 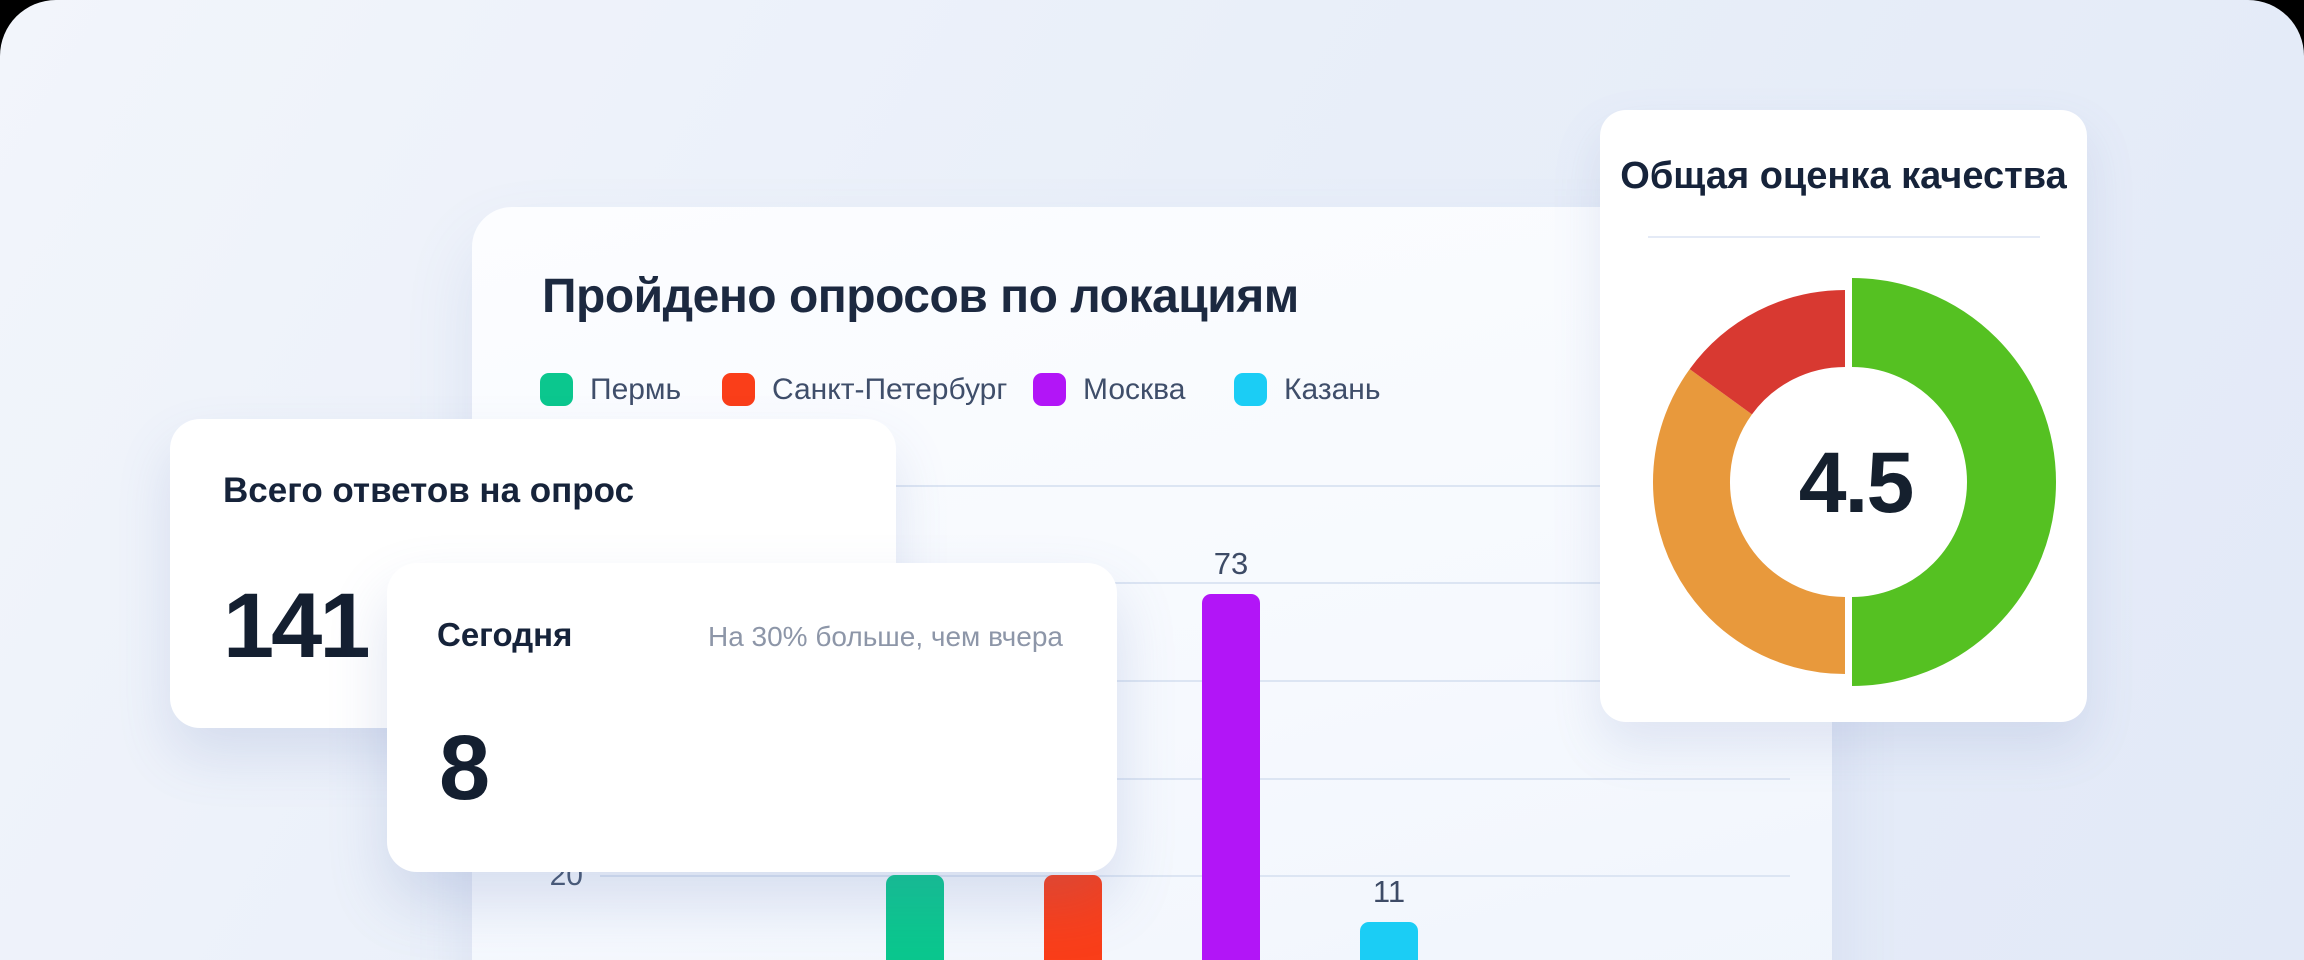 I want to click on legend-item-4: Казань, so click(x=1307, y=389).